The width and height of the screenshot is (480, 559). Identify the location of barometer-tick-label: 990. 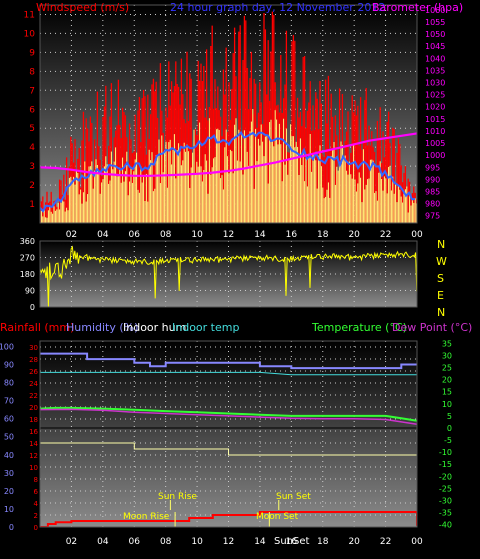
(432, 179).